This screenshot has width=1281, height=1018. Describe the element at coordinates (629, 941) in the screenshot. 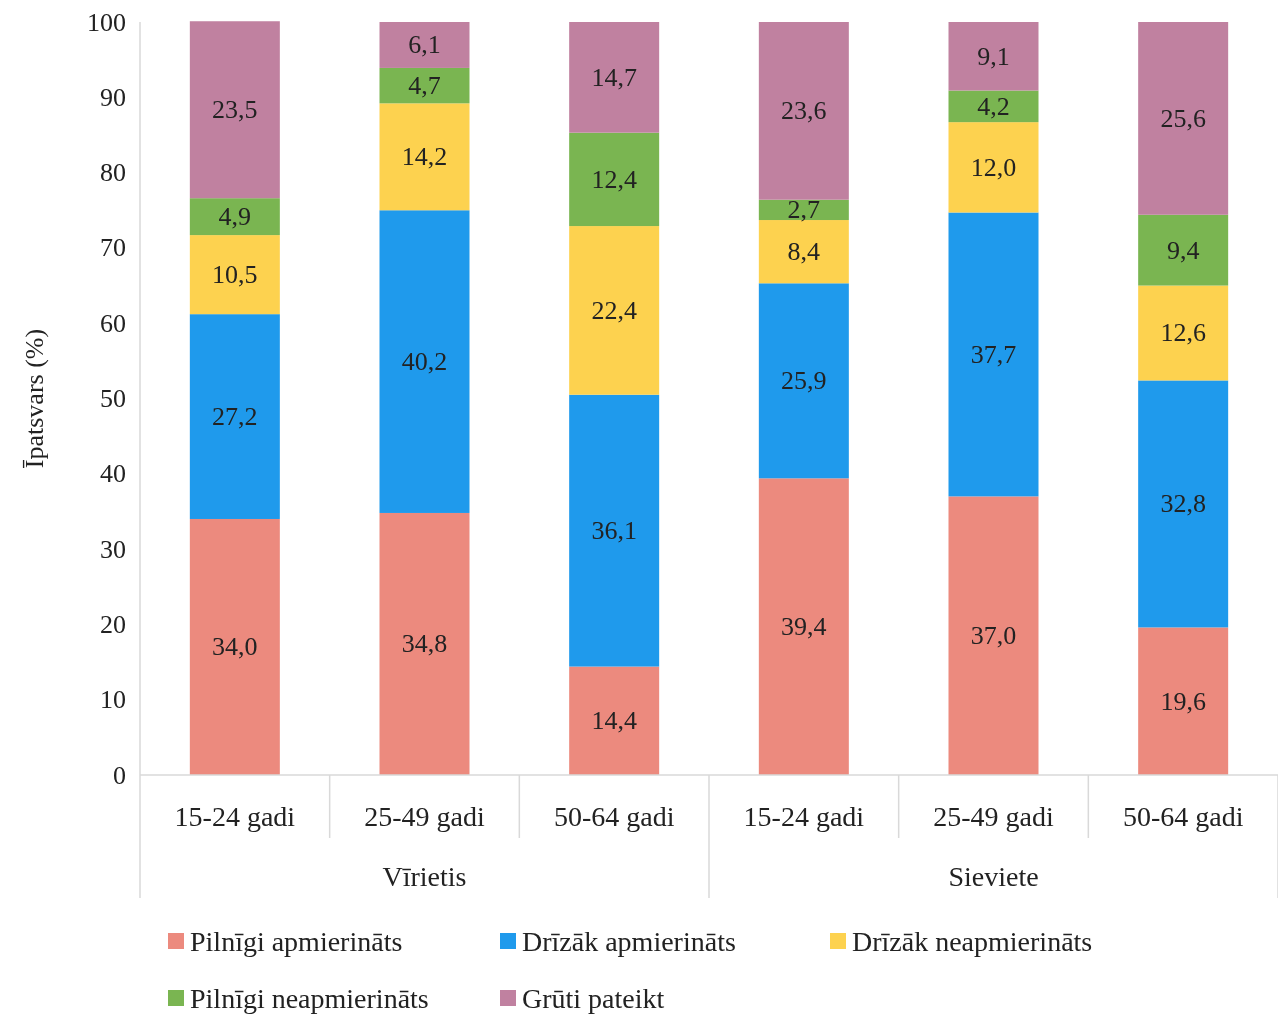

I see `legend-label: Drīzāk apmierināts` at that location.